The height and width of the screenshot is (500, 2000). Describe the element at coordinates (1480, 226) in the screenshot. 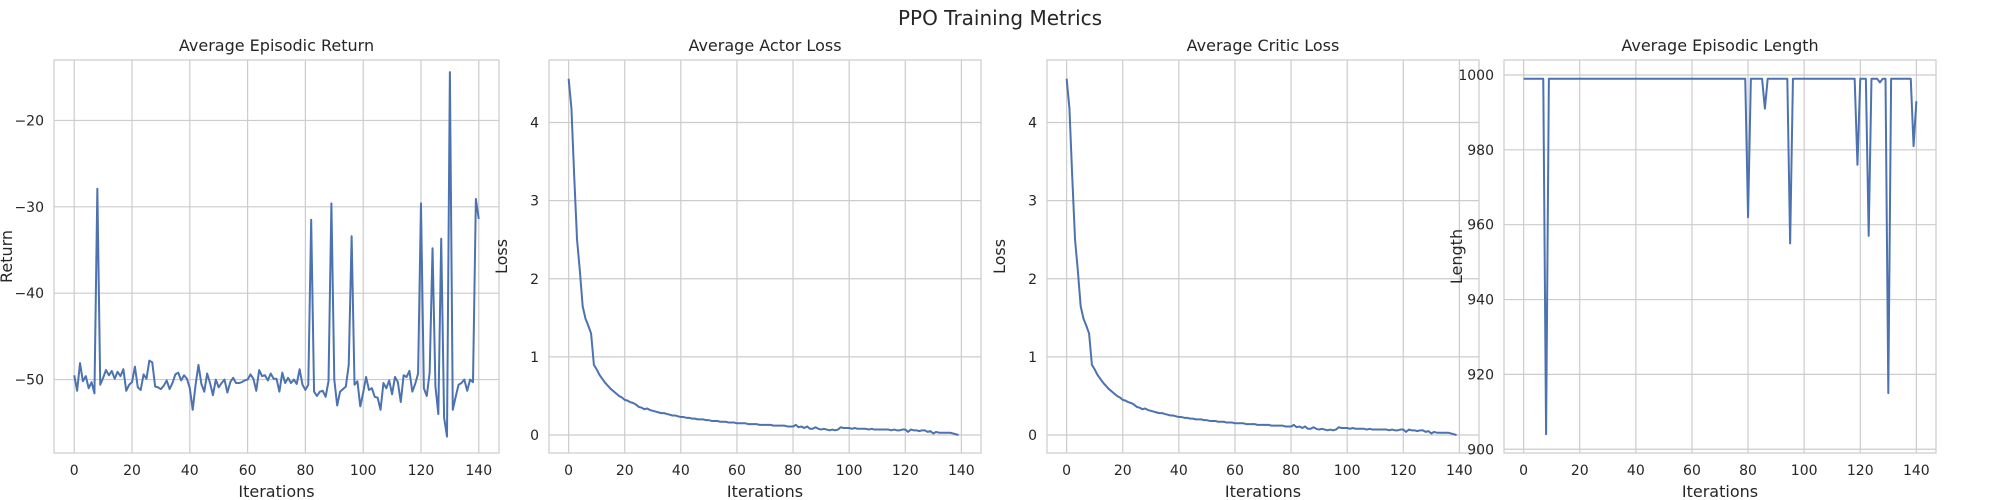

I see `y-tick-label: 960` at that location.